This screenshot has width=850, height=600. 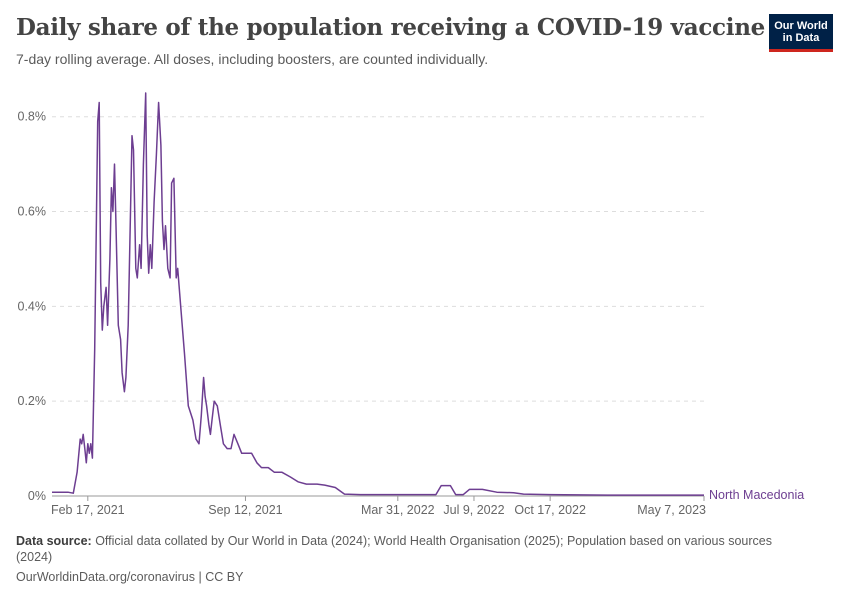 I want to click on x-tick-label: Jul 9, 2022, so click(x=473, y=510).